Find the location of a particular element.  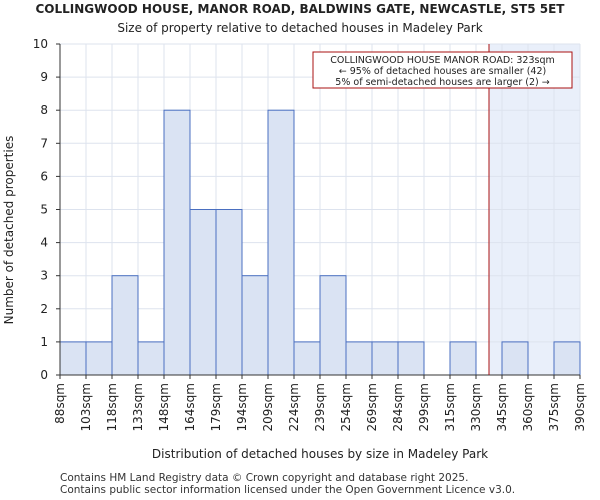

bar-164sqm is located at coordinates (203, 292).